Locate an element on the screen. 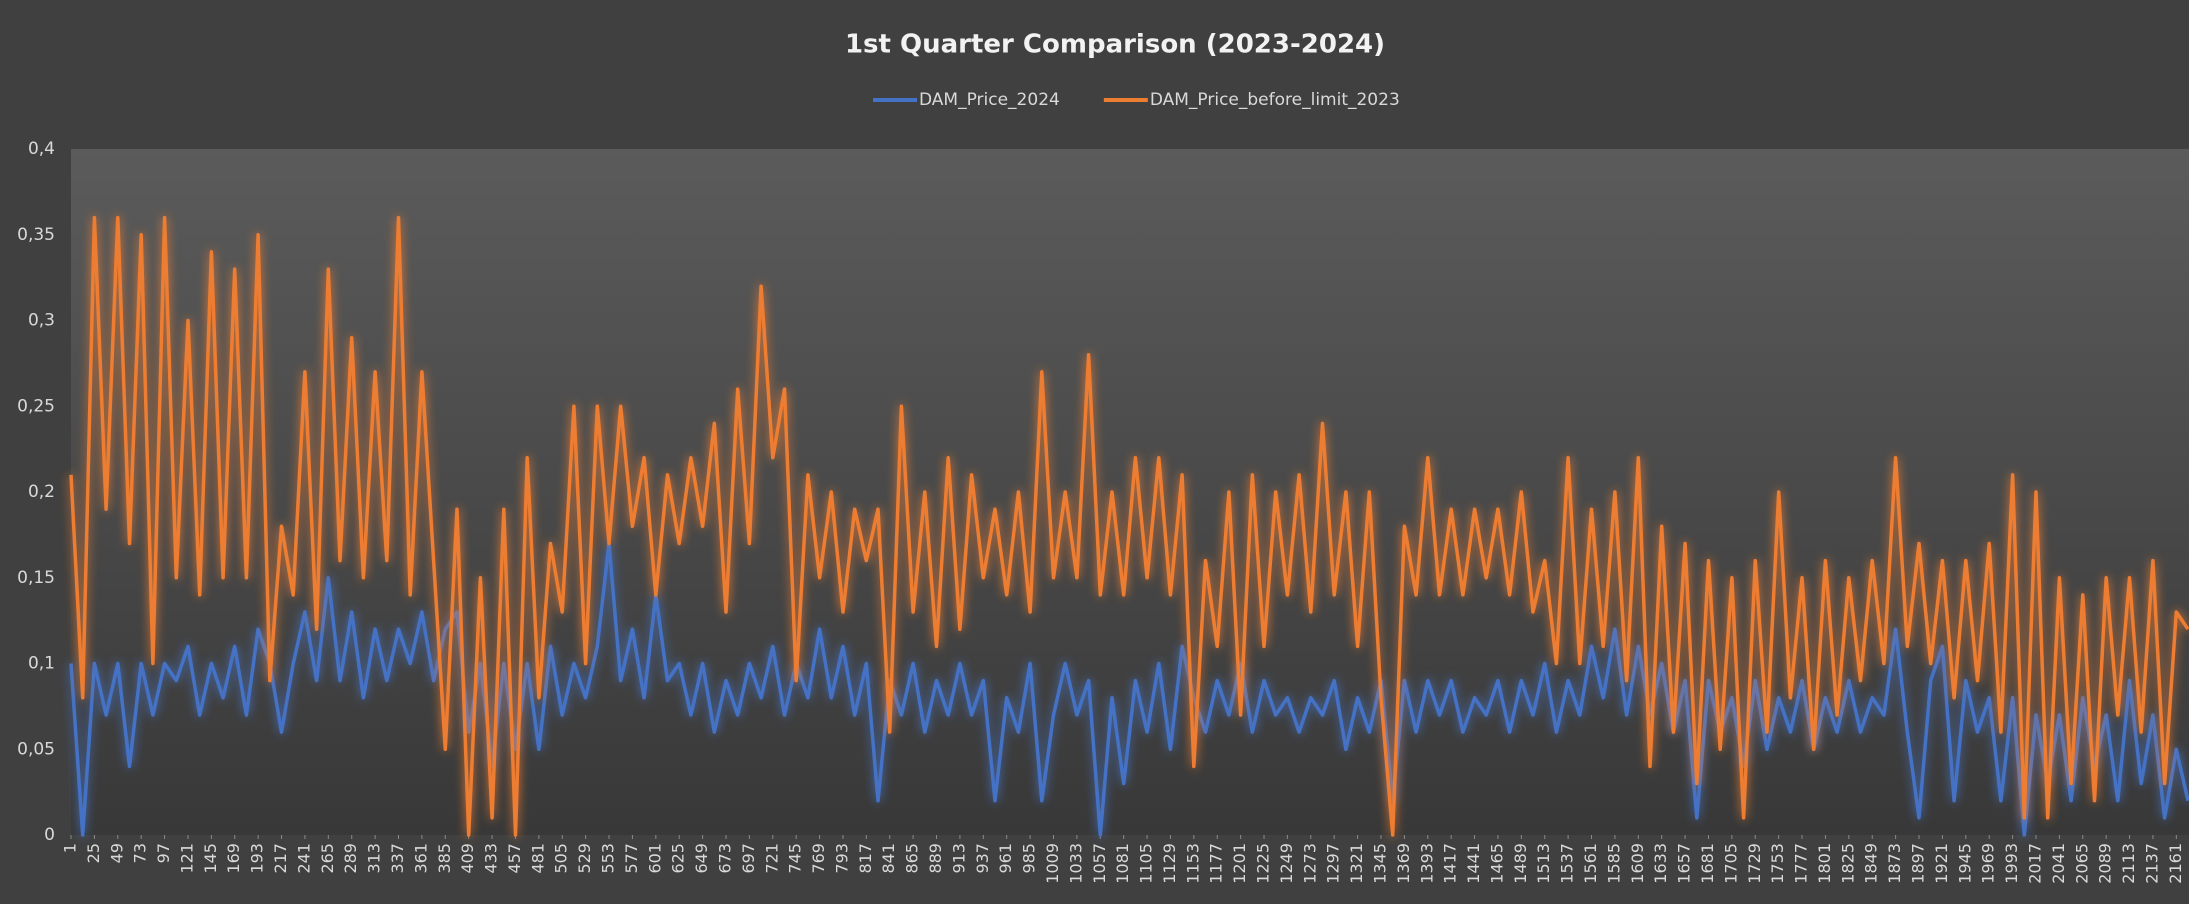 This screenshot has width=2189, height=904. x-tick-label: 1825 is located at coordinates (1847, 863).